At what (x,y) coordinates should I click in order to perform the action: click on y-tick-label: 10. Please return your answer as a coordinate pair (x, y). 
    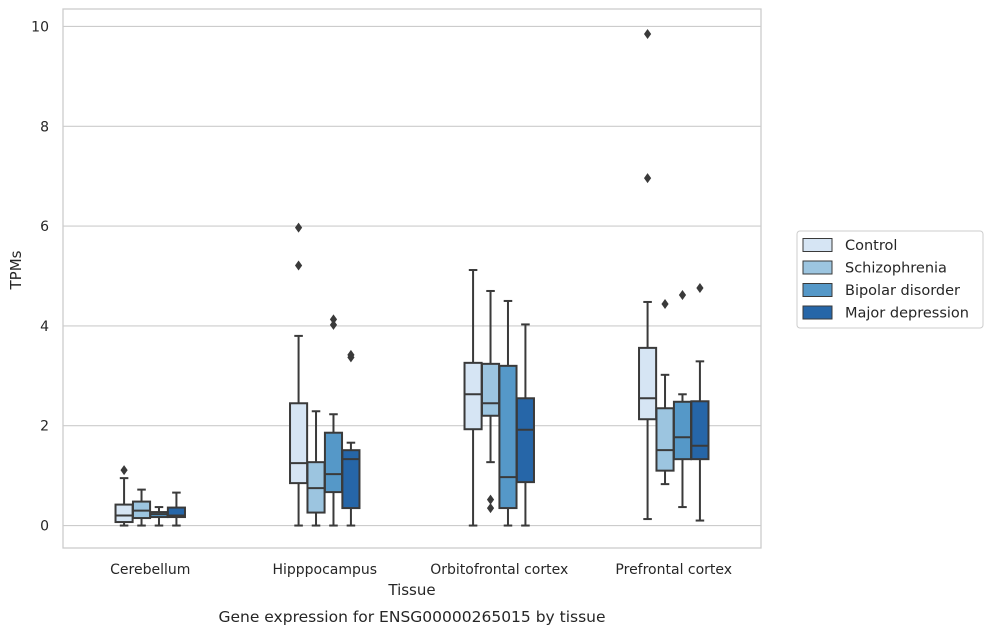
    Looking at the image, I should click on (40, 27).